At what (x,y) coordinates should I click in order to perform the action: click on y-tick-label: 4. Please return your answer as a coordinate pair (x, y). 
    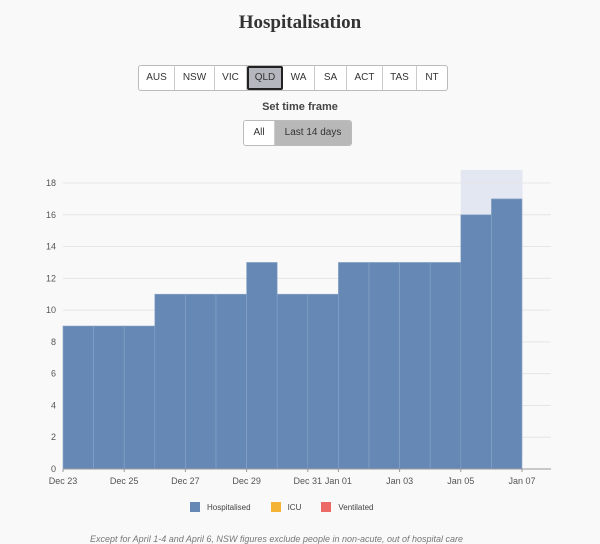
    Looking at the image, I should click on (53, 405).